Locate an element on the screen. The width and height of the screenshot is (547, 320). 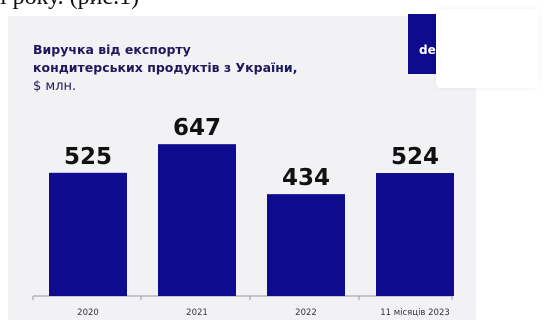
chart-title-line-2: кондитерських продуктів з України, is located at coordinates (165, 67).